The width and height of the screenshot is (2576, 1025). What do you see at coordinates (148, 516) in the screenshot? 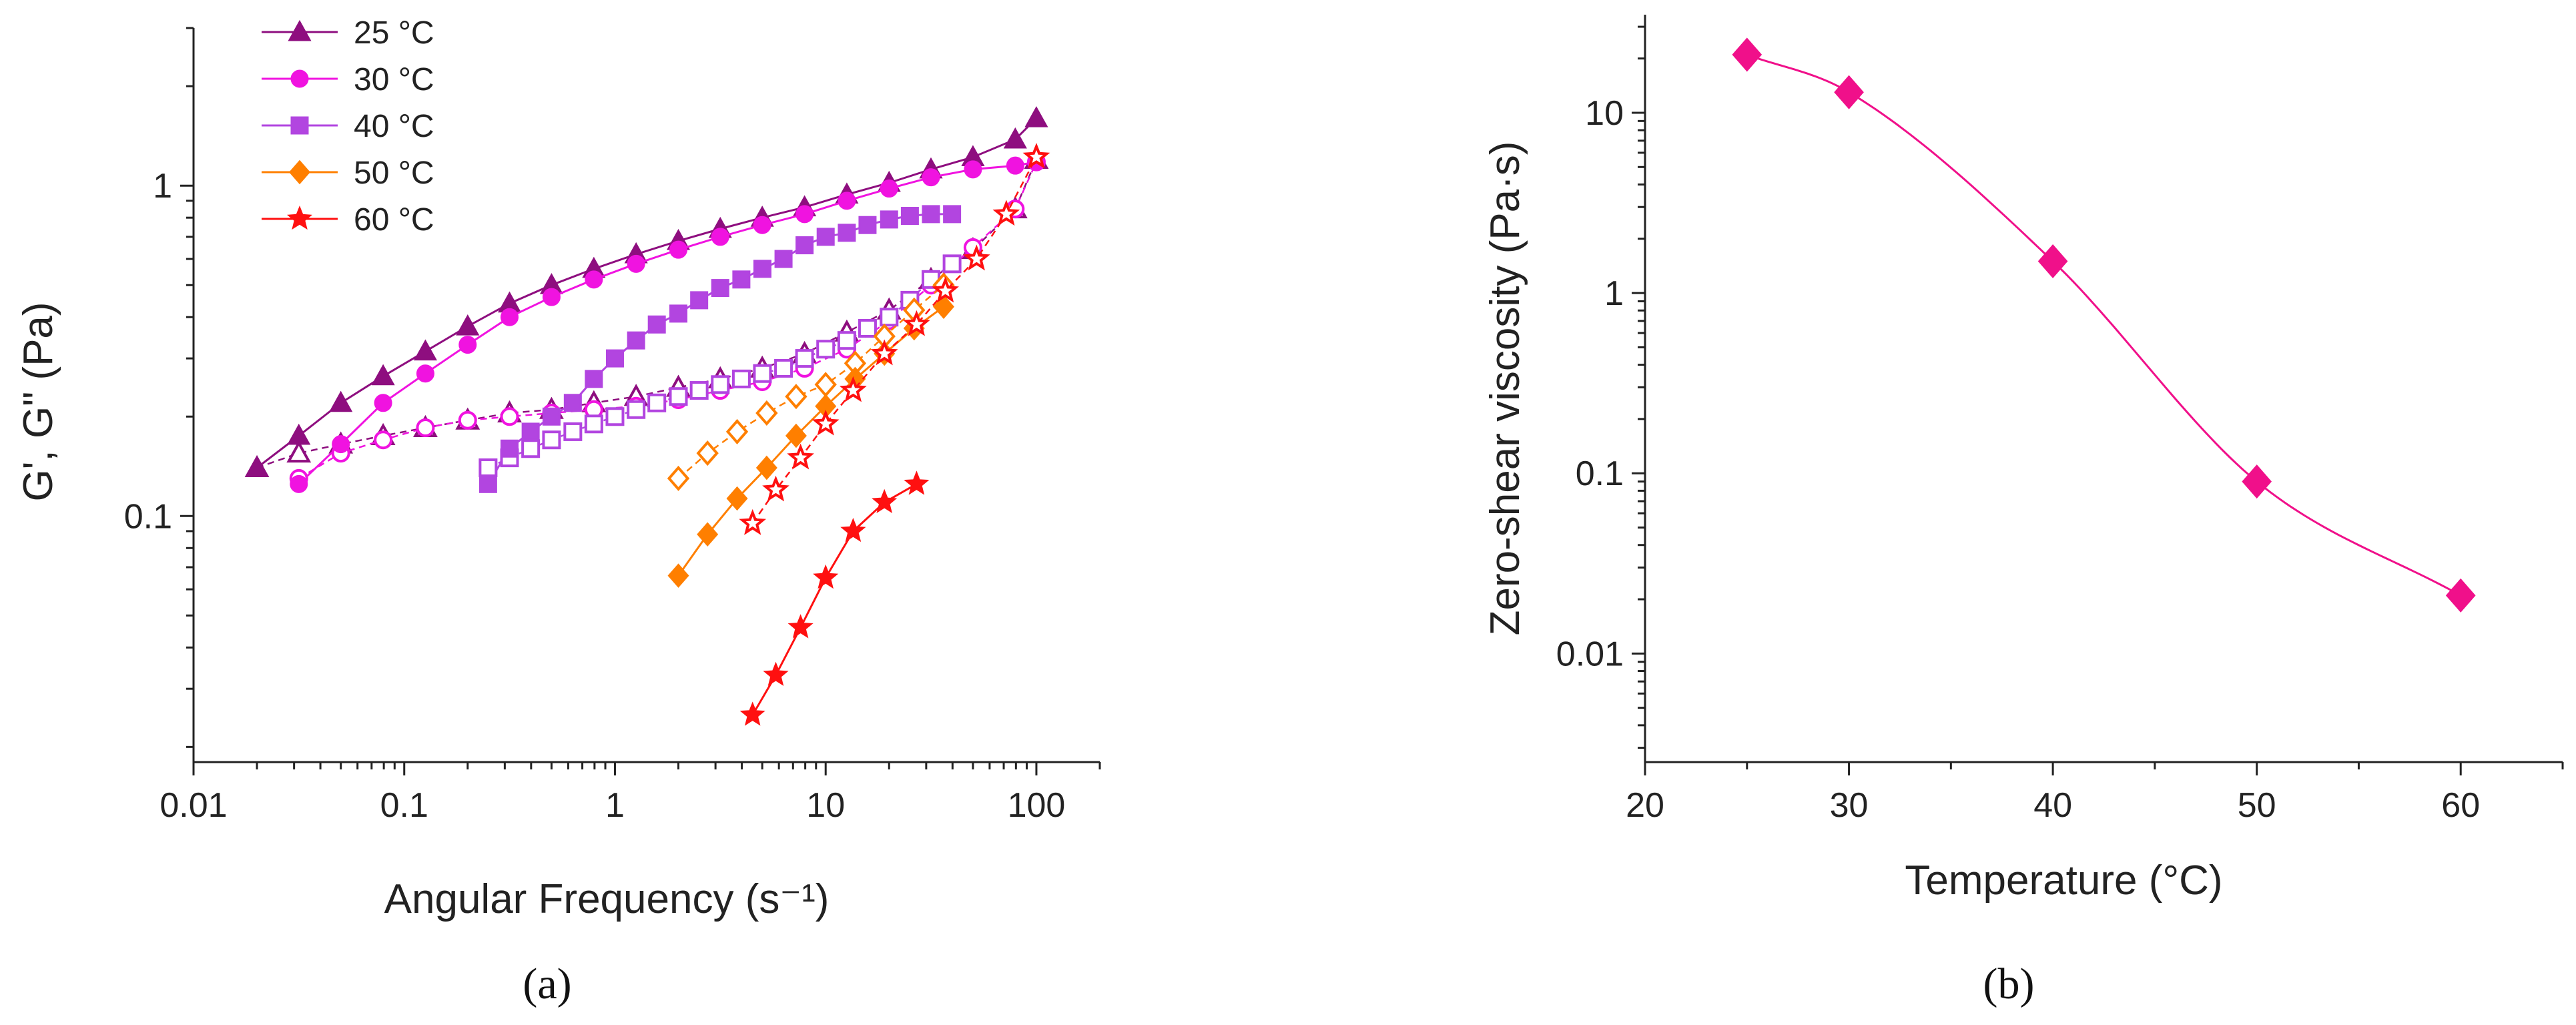
I see `panel-a-y-tick-label: 0.1` at bounding box center [148, 516].